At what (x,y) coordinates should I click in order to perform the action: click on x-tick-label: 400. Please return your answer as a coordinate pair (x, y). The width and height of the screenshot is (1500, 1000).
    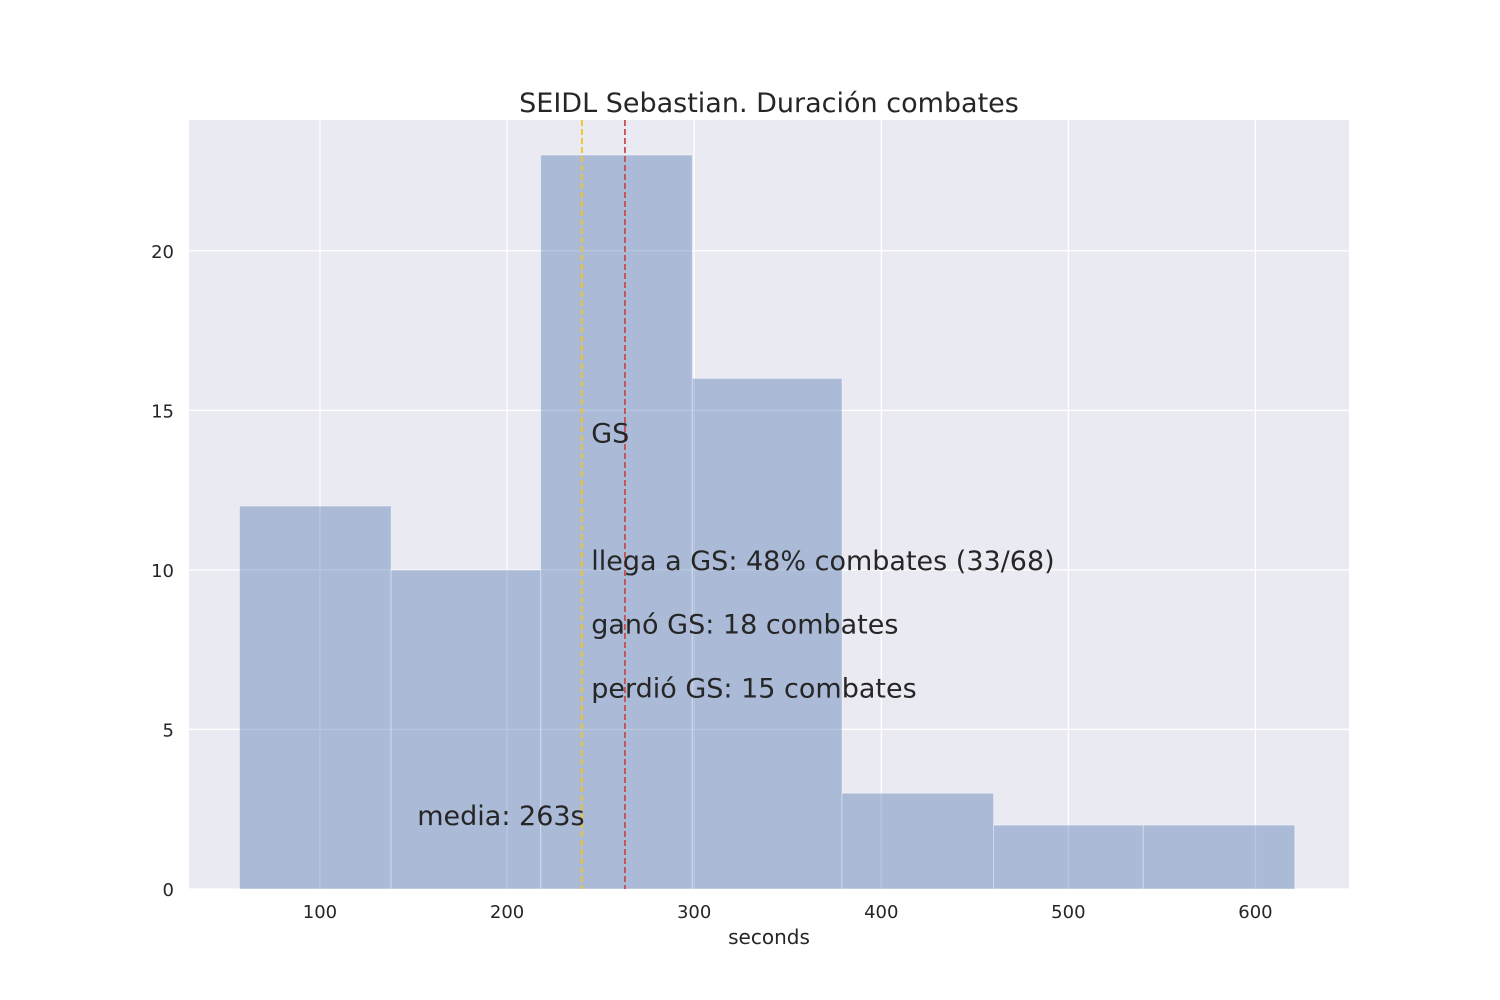
    Looking at the image, I should click on (881, 912).